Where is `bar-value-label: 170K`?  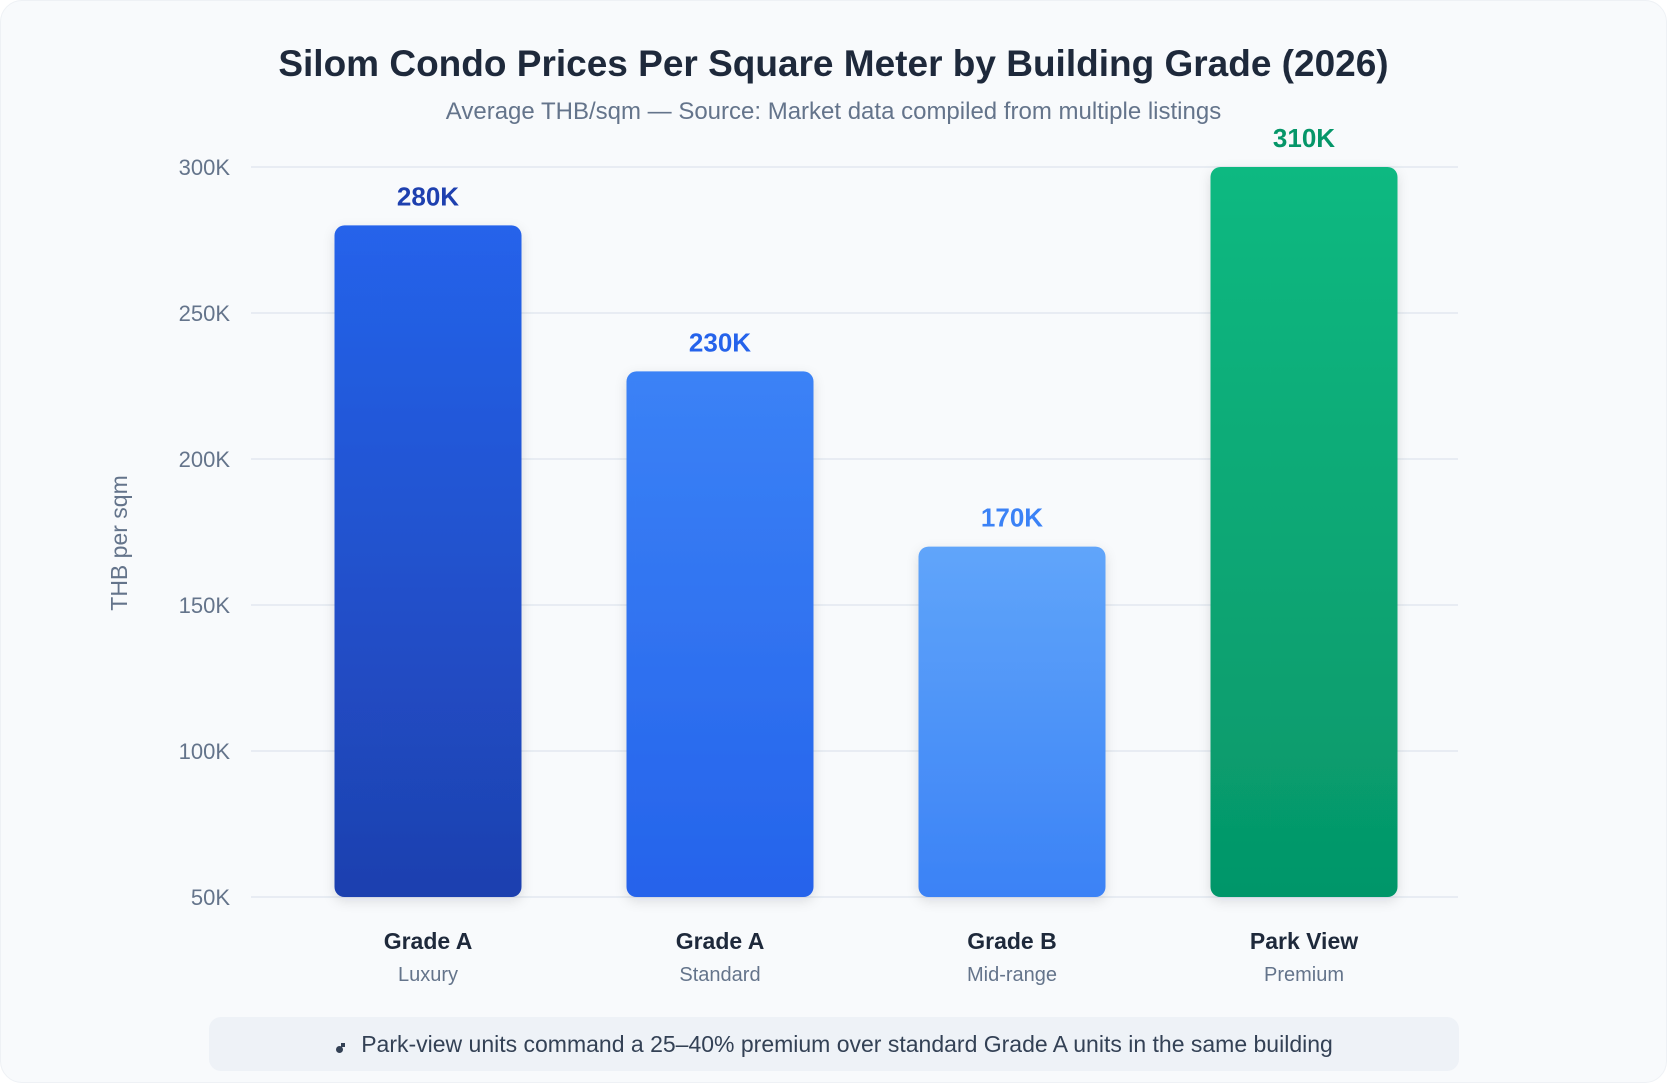 bar-value-label: 170K is located at coordinates (1012, 518).